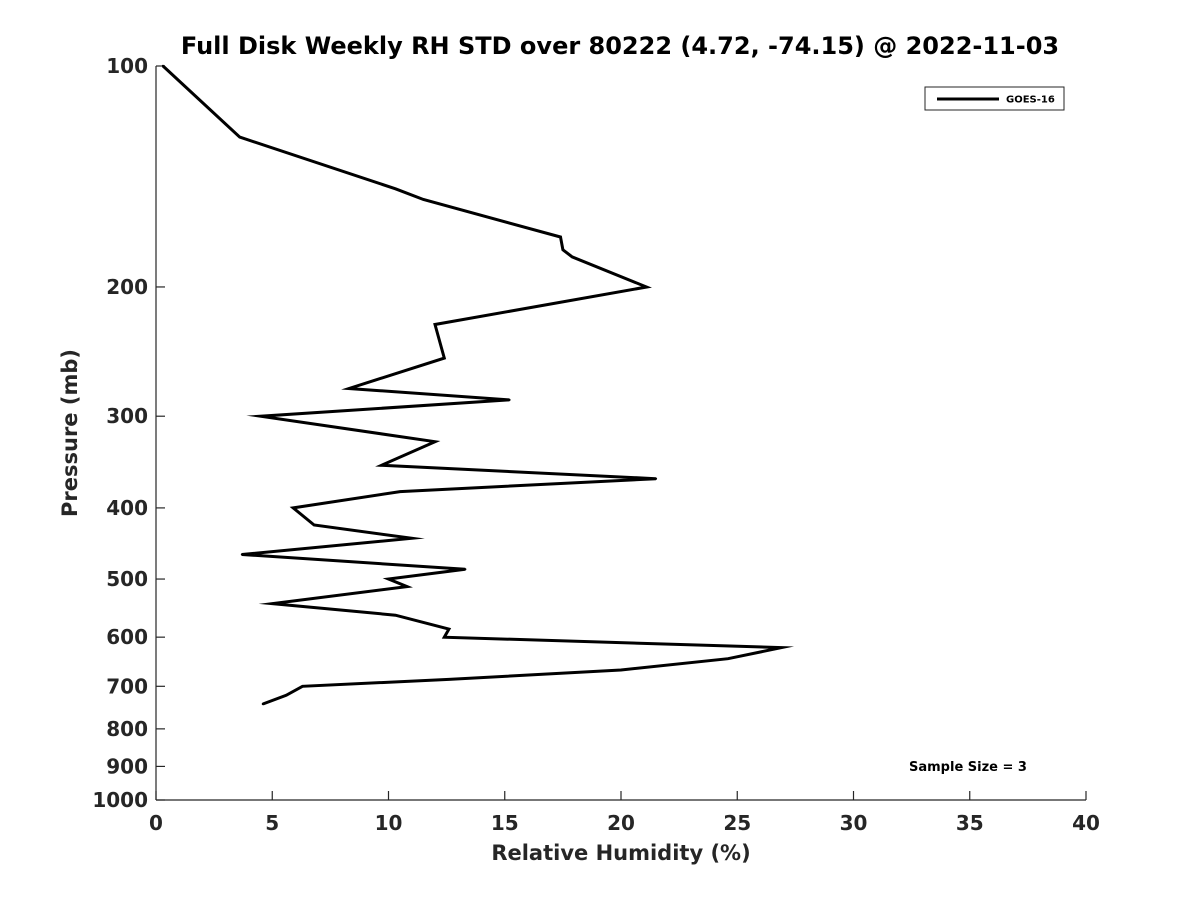 The image size is (1200, 900). I want to click on x-tick-label-20: 20, so click(621, 823).